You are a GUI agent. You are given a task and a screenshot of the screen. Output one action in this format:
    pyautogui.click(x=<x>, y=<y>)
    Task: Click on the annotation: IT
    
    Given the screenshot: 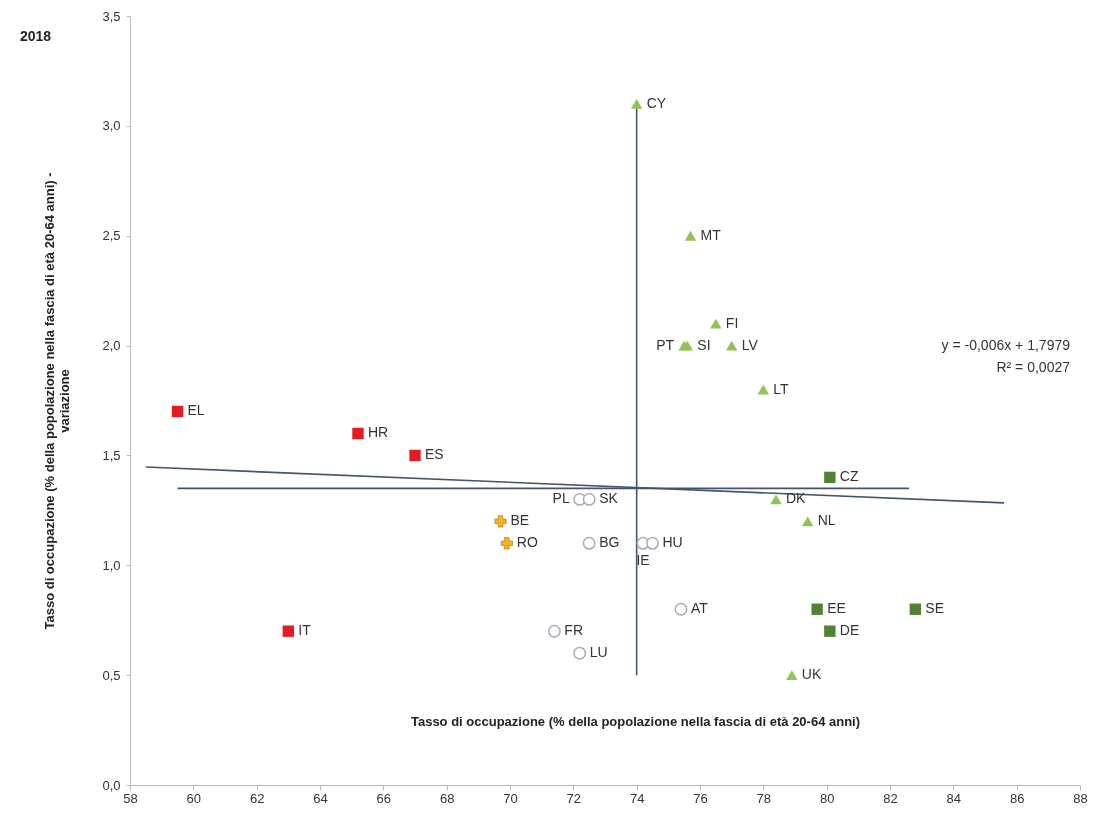 What is the action you would take?
    pyautogui.click(x=305, y=630)
    